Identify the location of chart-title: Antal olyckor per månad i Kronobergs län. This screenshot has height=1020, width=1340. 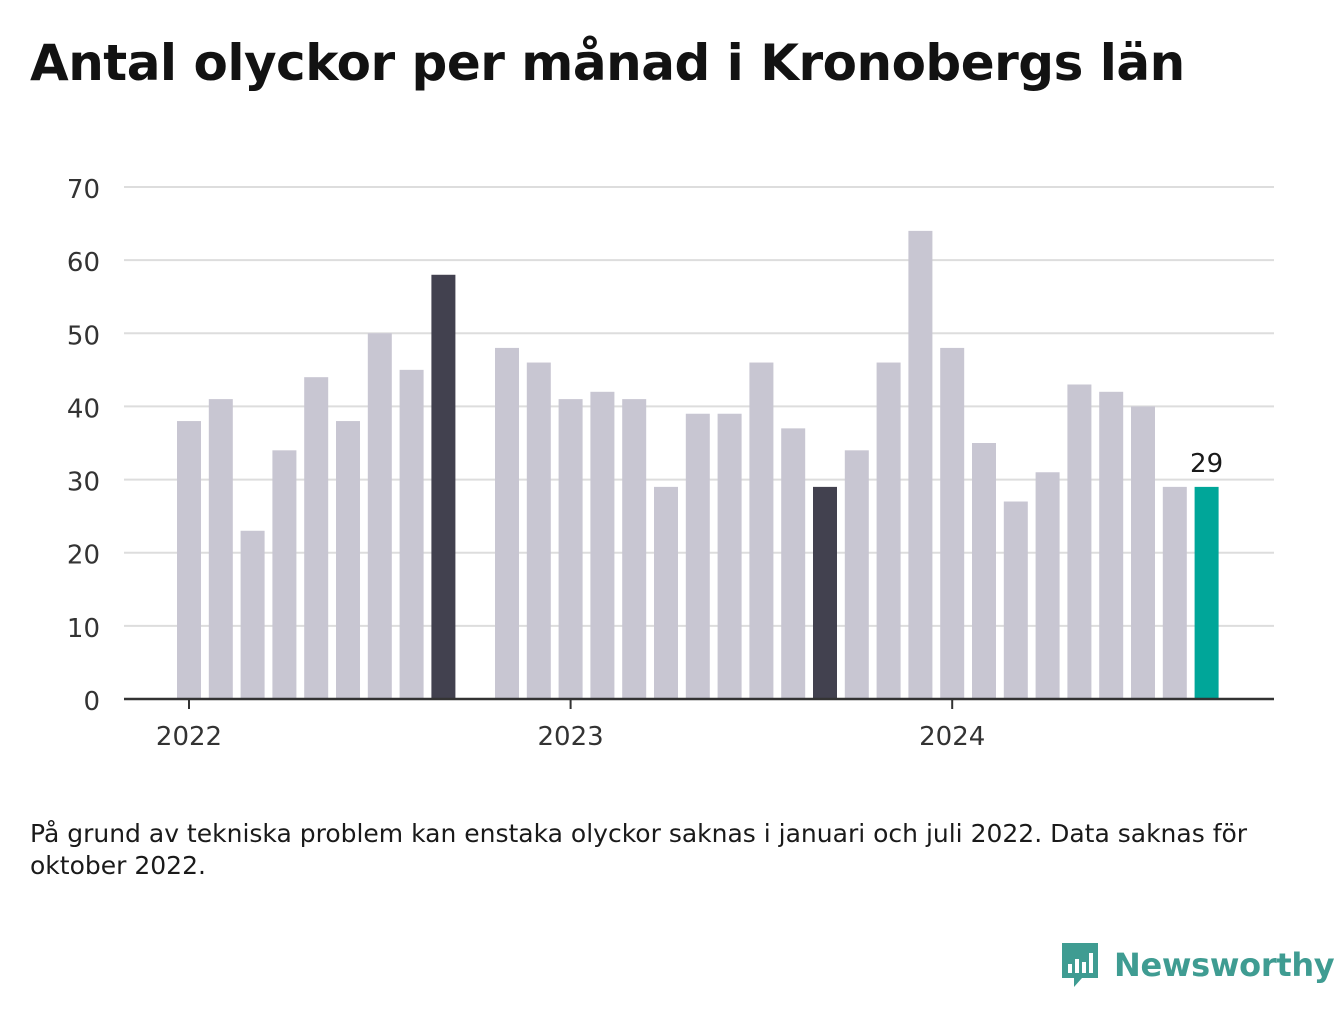
(607, 63).